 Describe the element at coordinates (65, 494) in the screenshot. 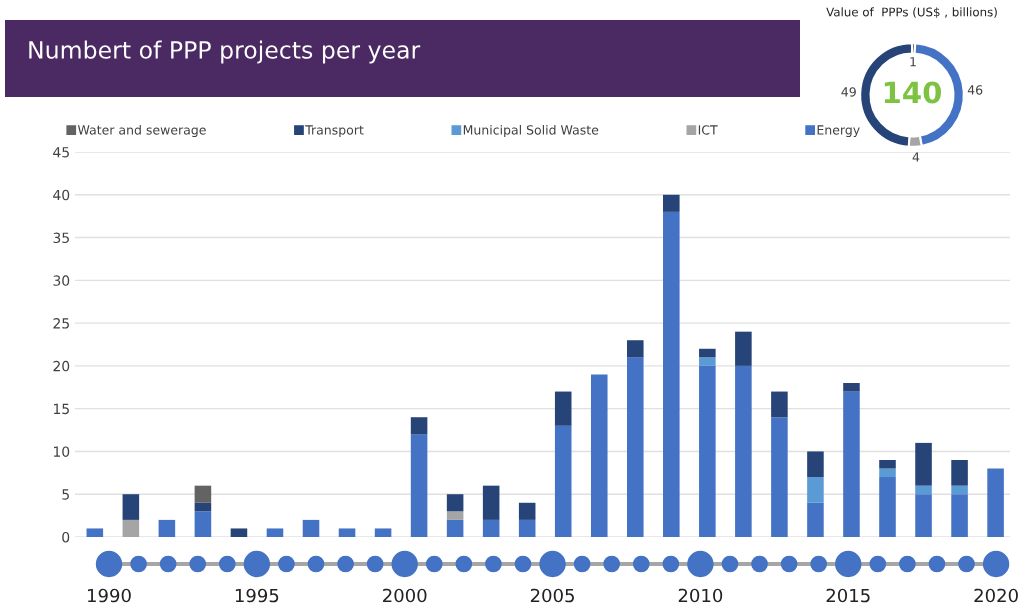

I see `y-tick-label: 5` at that location.